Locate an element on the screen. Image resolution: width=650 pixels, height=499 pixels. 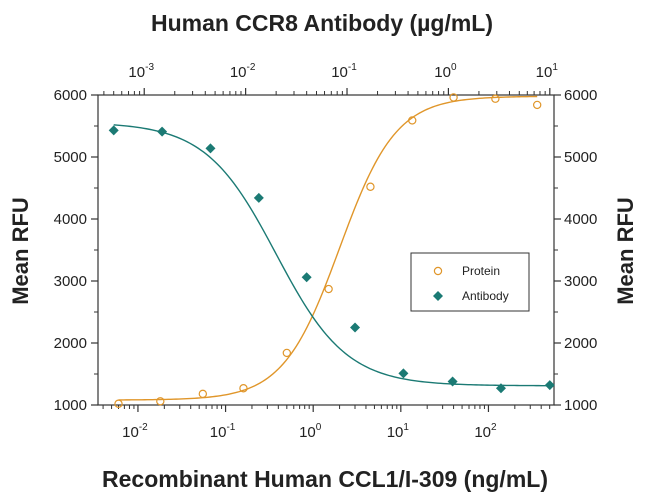
x-top-tick-label: 10⁰ is located at coordinates (445, 71).